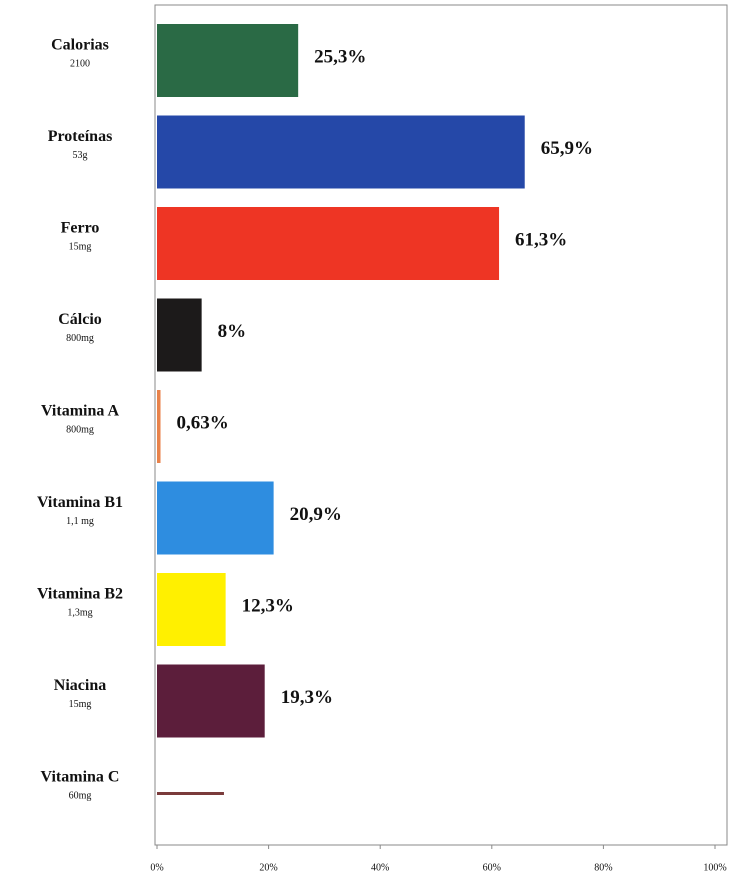 This screenshot has height=886, width=738. I want to click on category-note: 2100, so click(80, 63).